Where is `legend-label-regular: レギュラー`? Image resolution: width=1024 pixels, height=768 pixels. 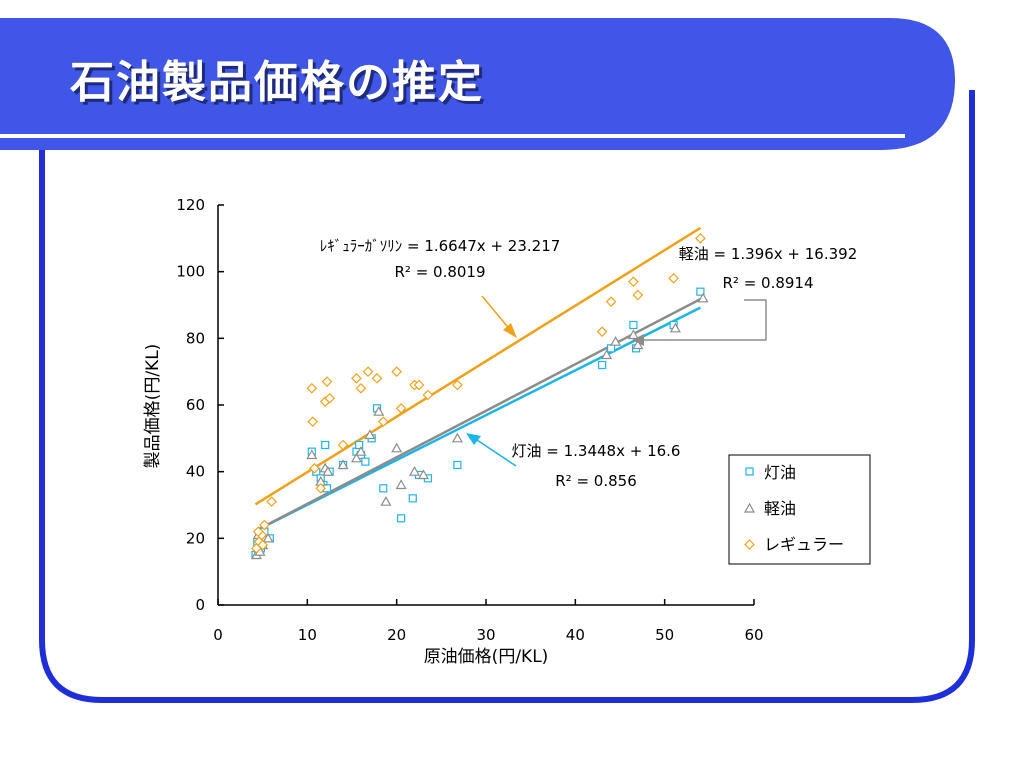
legend-label-regular: レギュラー is located at coordinates (804, 544).